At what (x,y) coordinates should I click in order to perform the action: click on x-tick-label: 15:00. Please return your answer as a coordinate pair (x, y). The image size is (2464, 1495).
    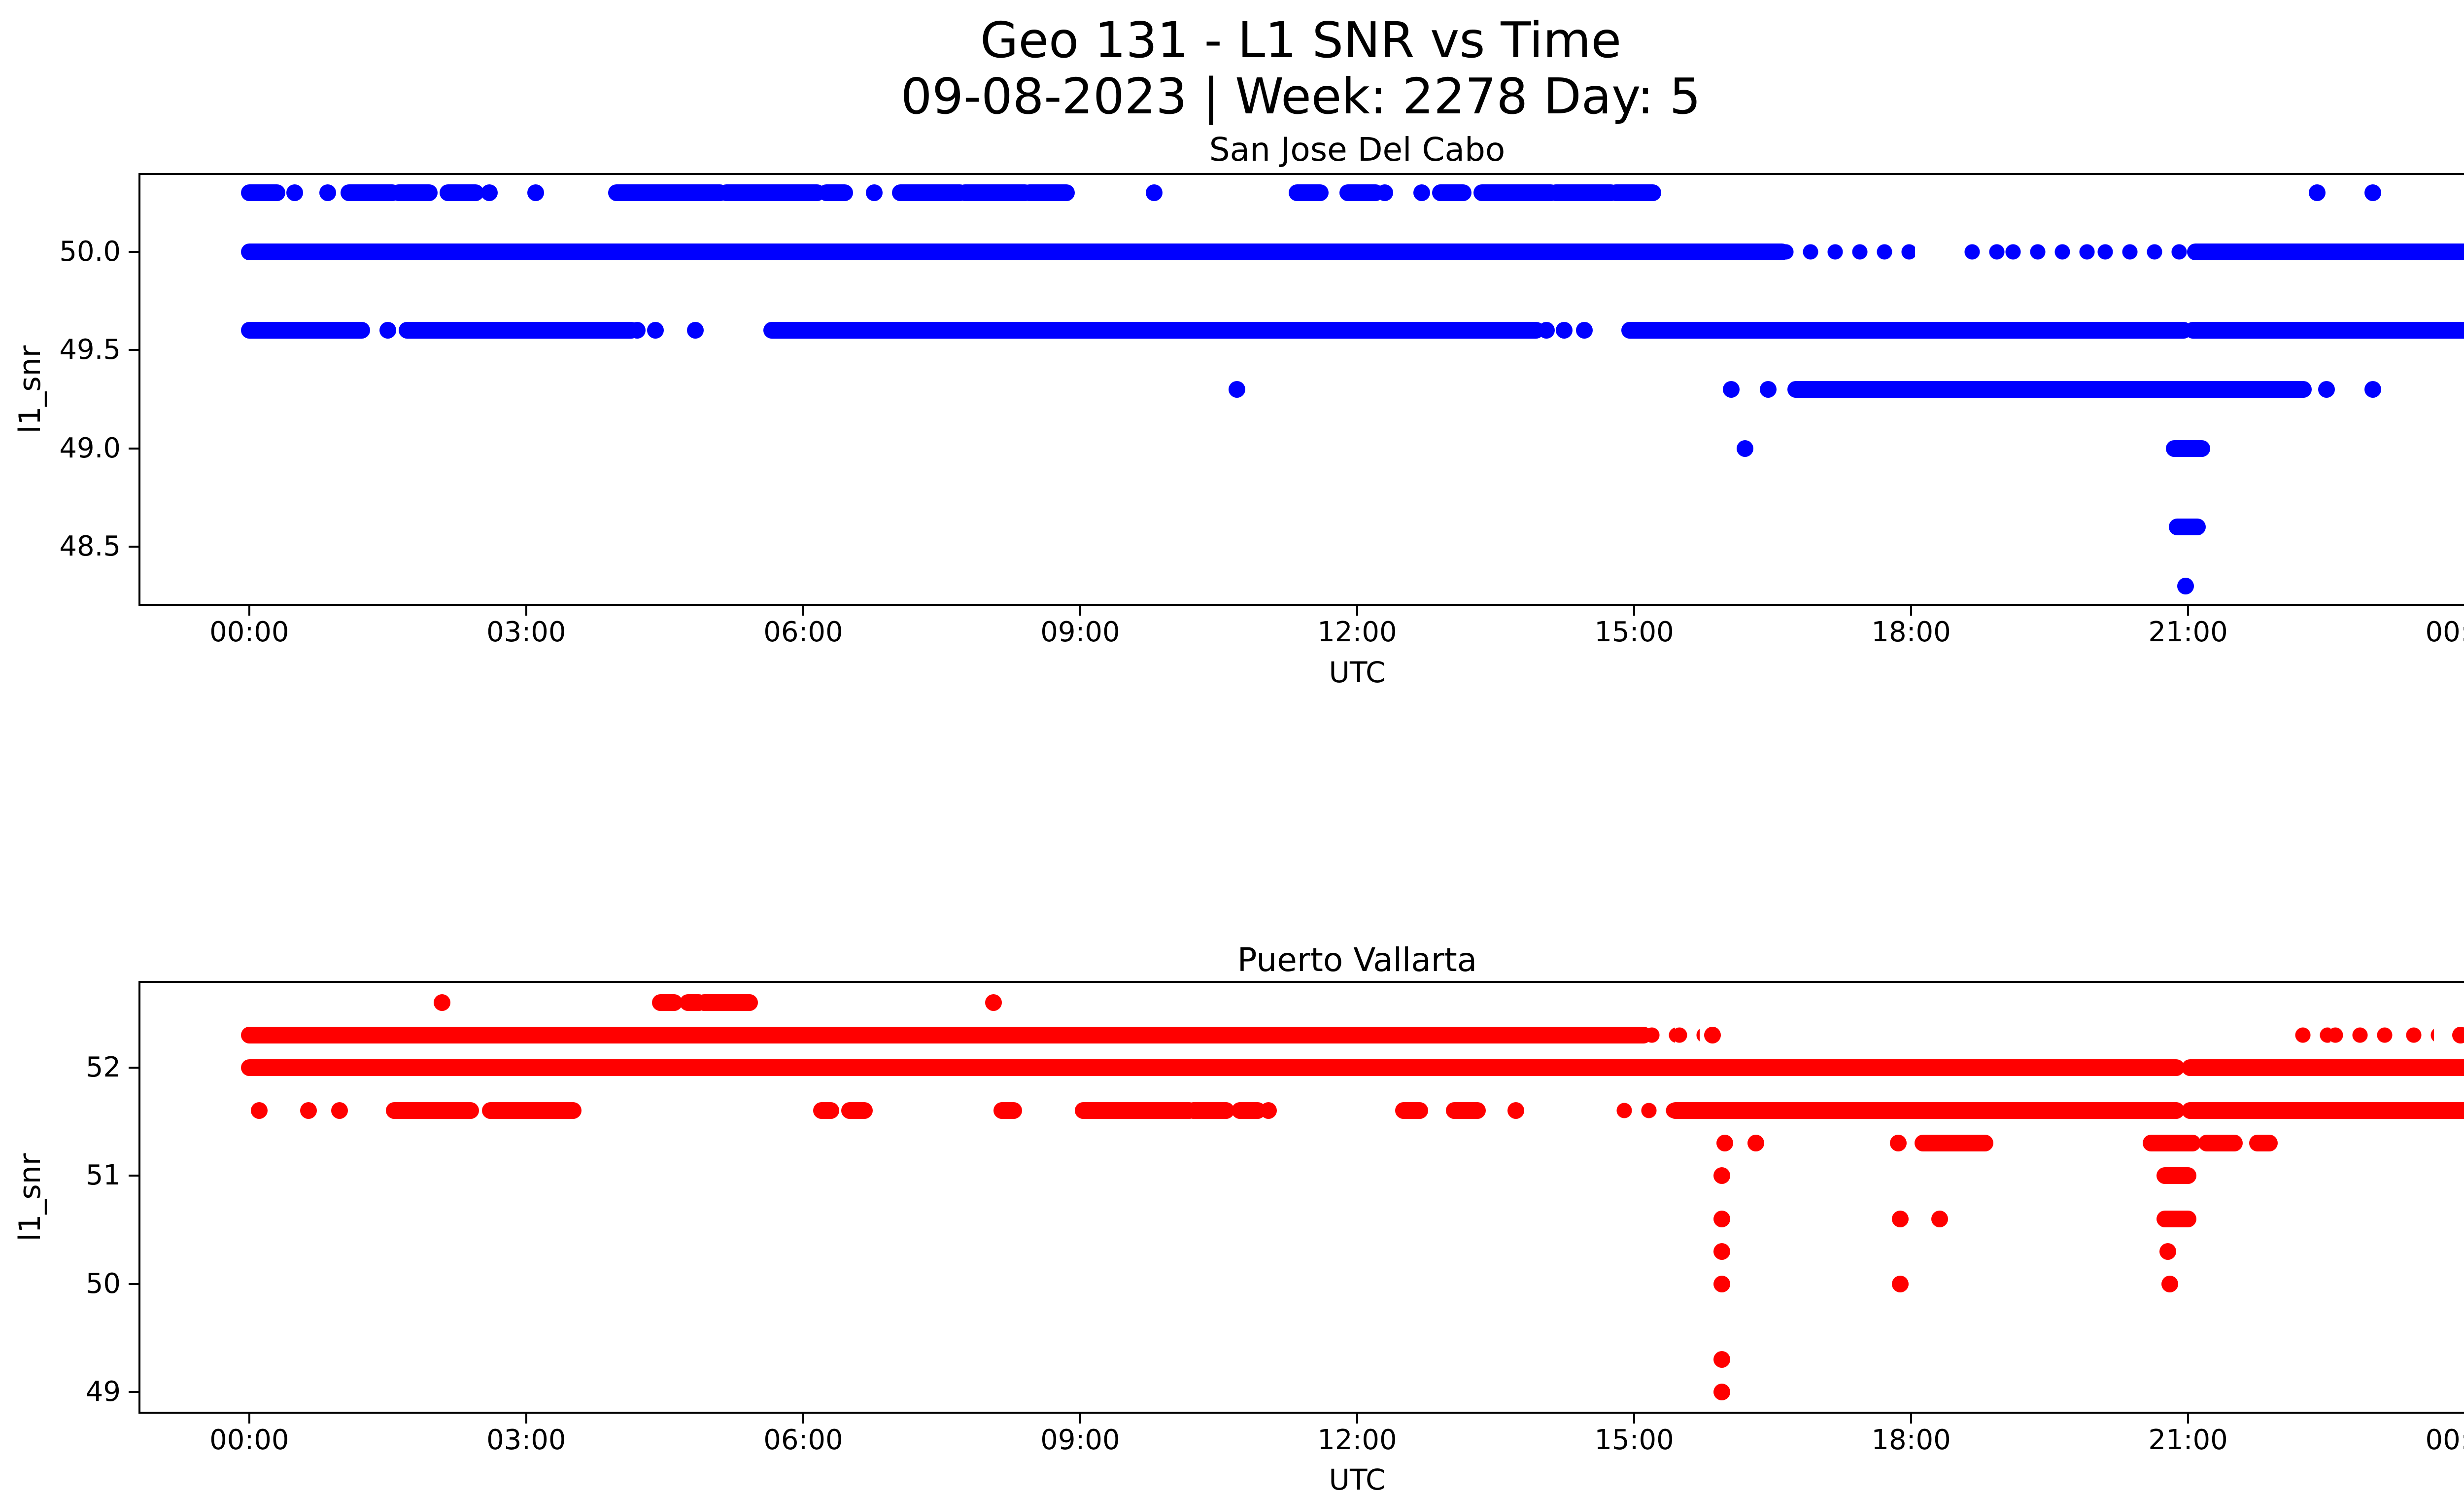
    Looking at the image, I should click on (1634, 1440).